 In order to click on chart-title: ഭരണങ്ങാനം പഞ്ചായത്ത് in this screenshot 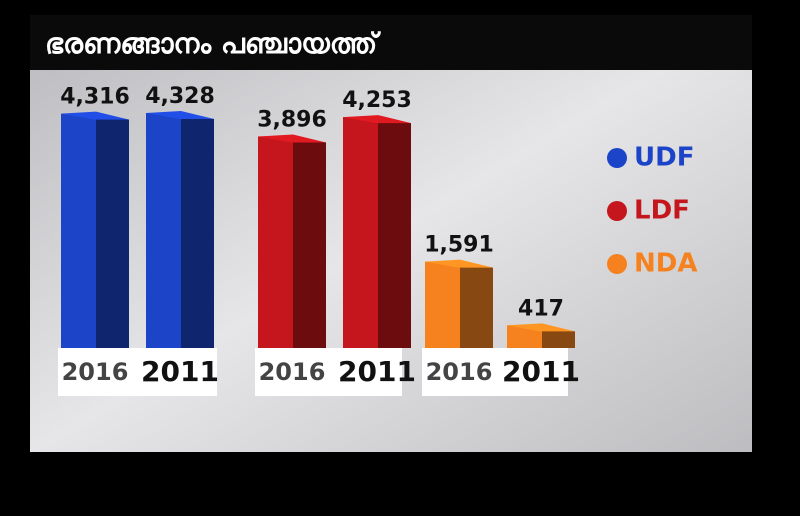, I will do `click(213, 43)`.